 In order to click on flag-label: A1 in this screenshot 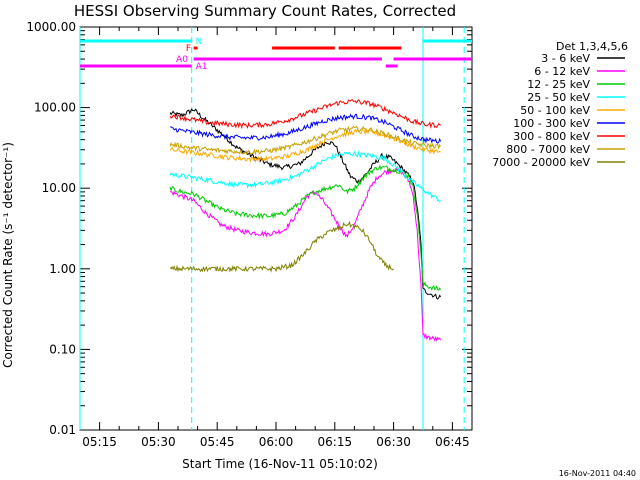, I will do `click(202, 67)`.